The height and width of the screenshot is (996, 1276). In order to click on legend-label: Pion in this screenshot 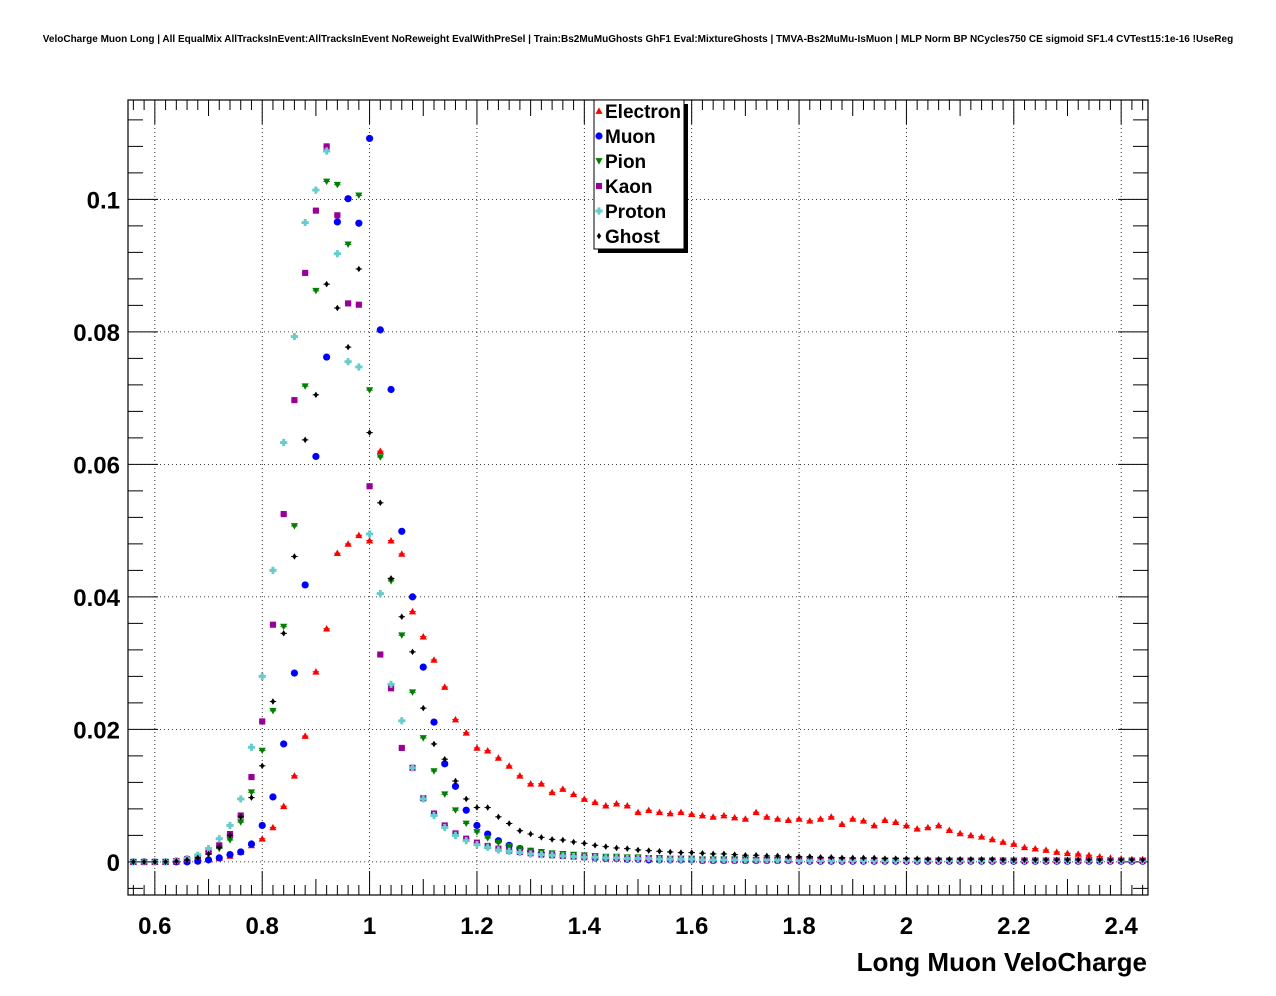, I will do `click(625, 162)`.